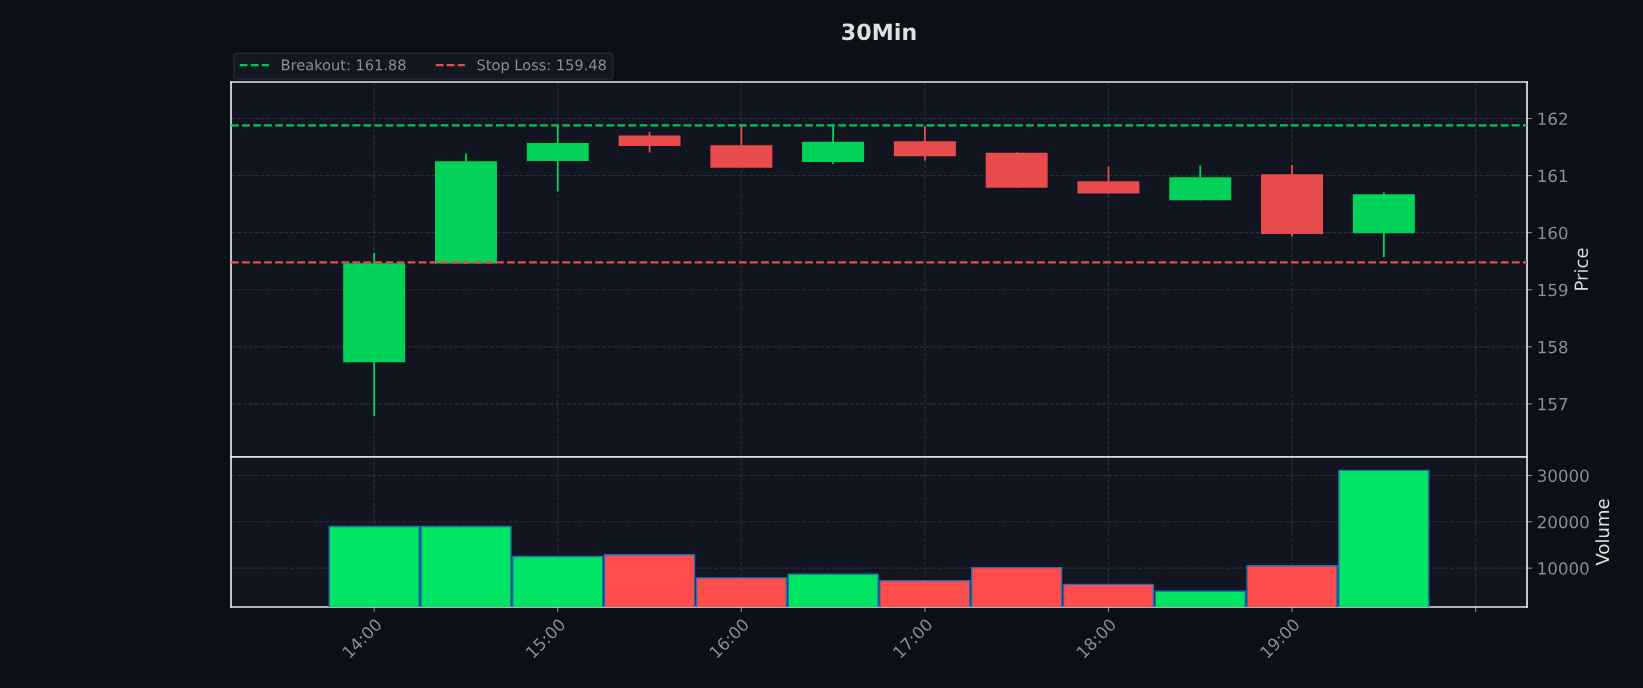  I want to click on y-tick-label: 10000, so click(1563, 568).